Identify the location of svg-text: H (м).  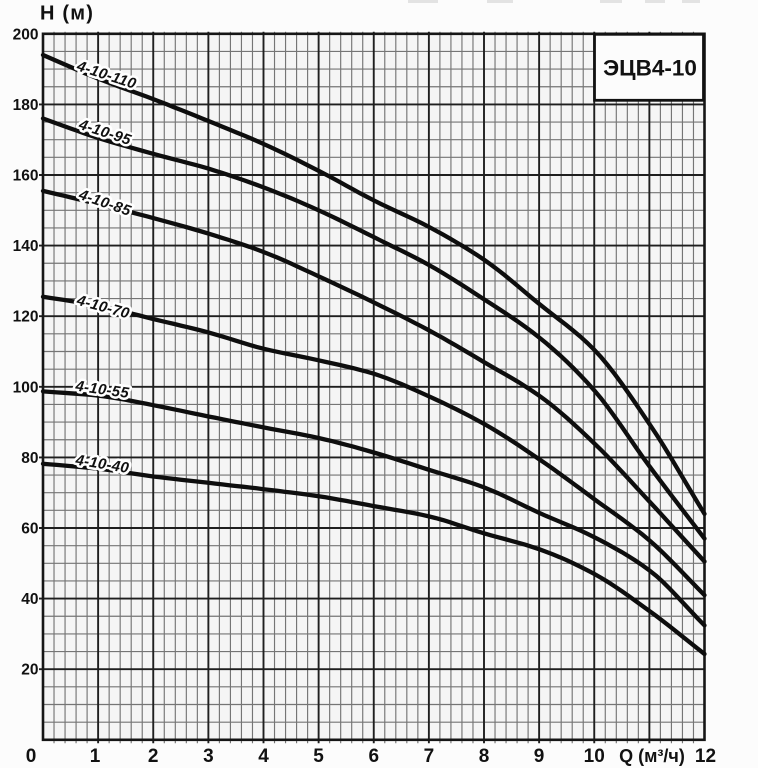
(67, 14).